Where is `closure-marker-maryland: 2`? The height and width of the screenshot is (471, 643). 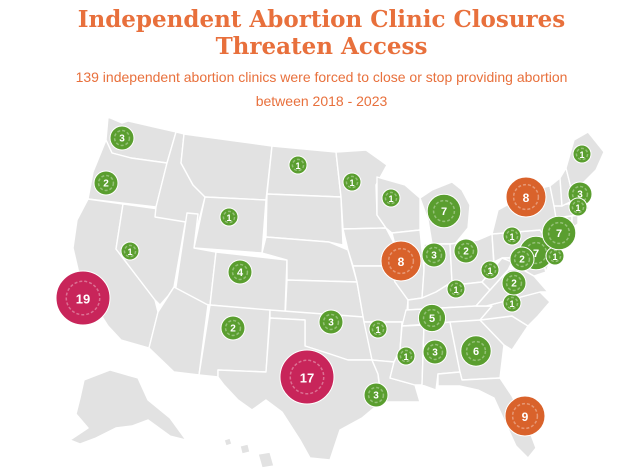 closure-marker-maryland: 2 is located at coordinates (522, 259).